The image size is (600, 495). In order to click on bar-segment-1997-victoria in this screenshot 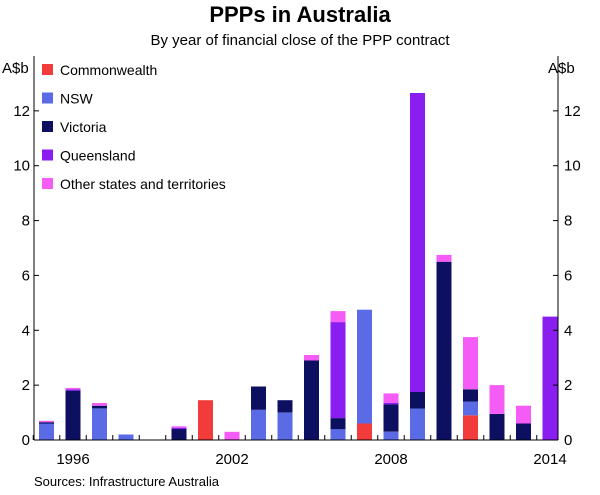, I will do `click(99, 407)`.